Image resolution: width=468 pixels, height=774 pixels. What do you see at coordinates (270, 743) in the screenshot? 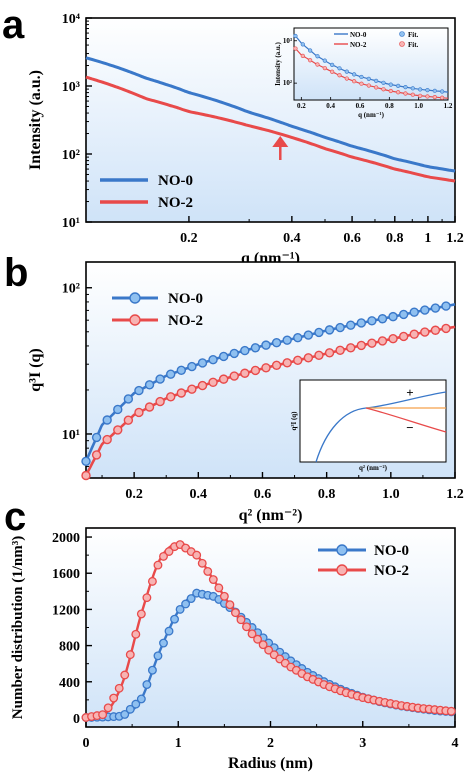
I see `chart-c-xtick-label: 2` at bounding box center [270, 743].